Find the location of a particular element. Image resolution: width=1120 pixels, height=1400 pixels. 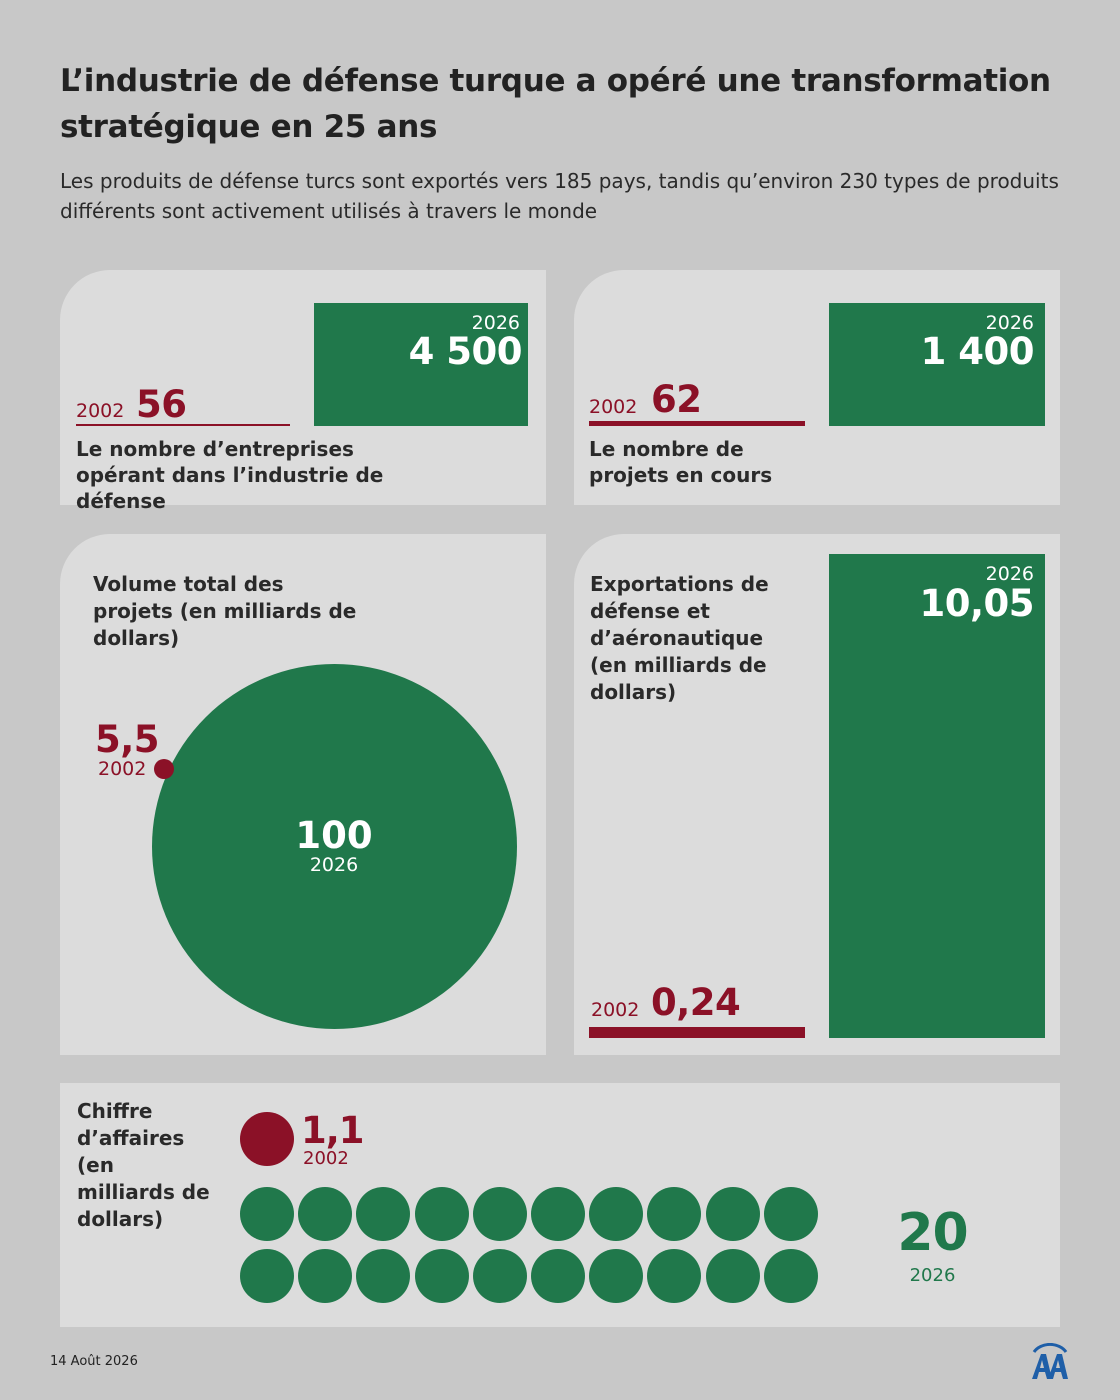

value-2026-label: 1 400 is located at coordinates (977, 351).